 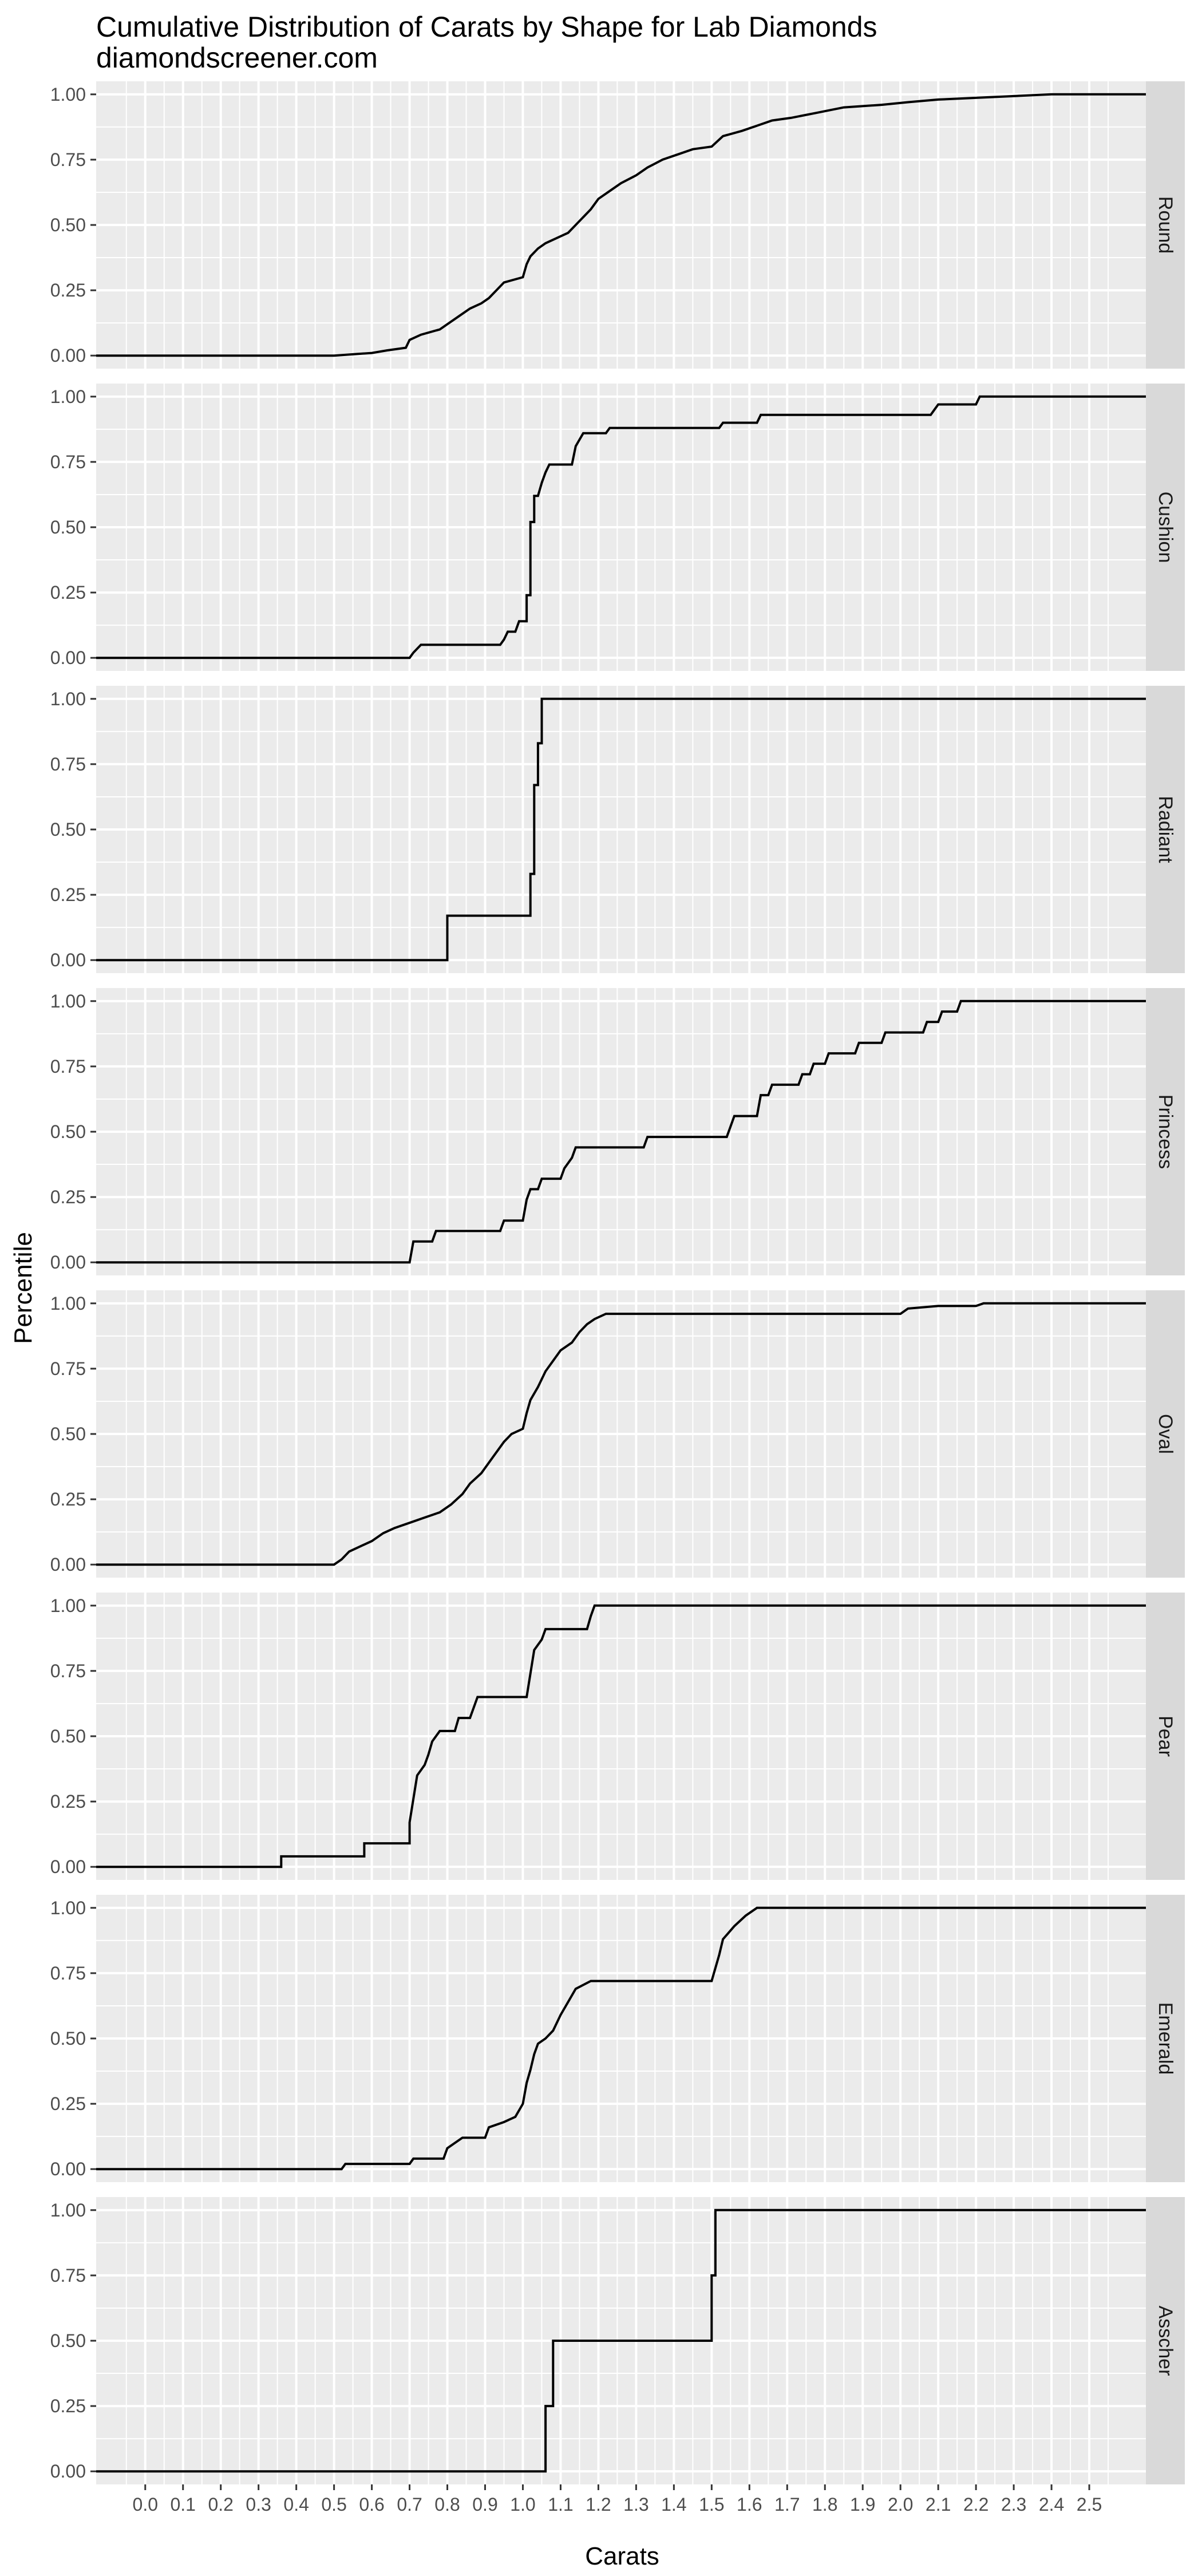 I want to click on x-tick-label: 0.6, so click(x=372, y=2504).